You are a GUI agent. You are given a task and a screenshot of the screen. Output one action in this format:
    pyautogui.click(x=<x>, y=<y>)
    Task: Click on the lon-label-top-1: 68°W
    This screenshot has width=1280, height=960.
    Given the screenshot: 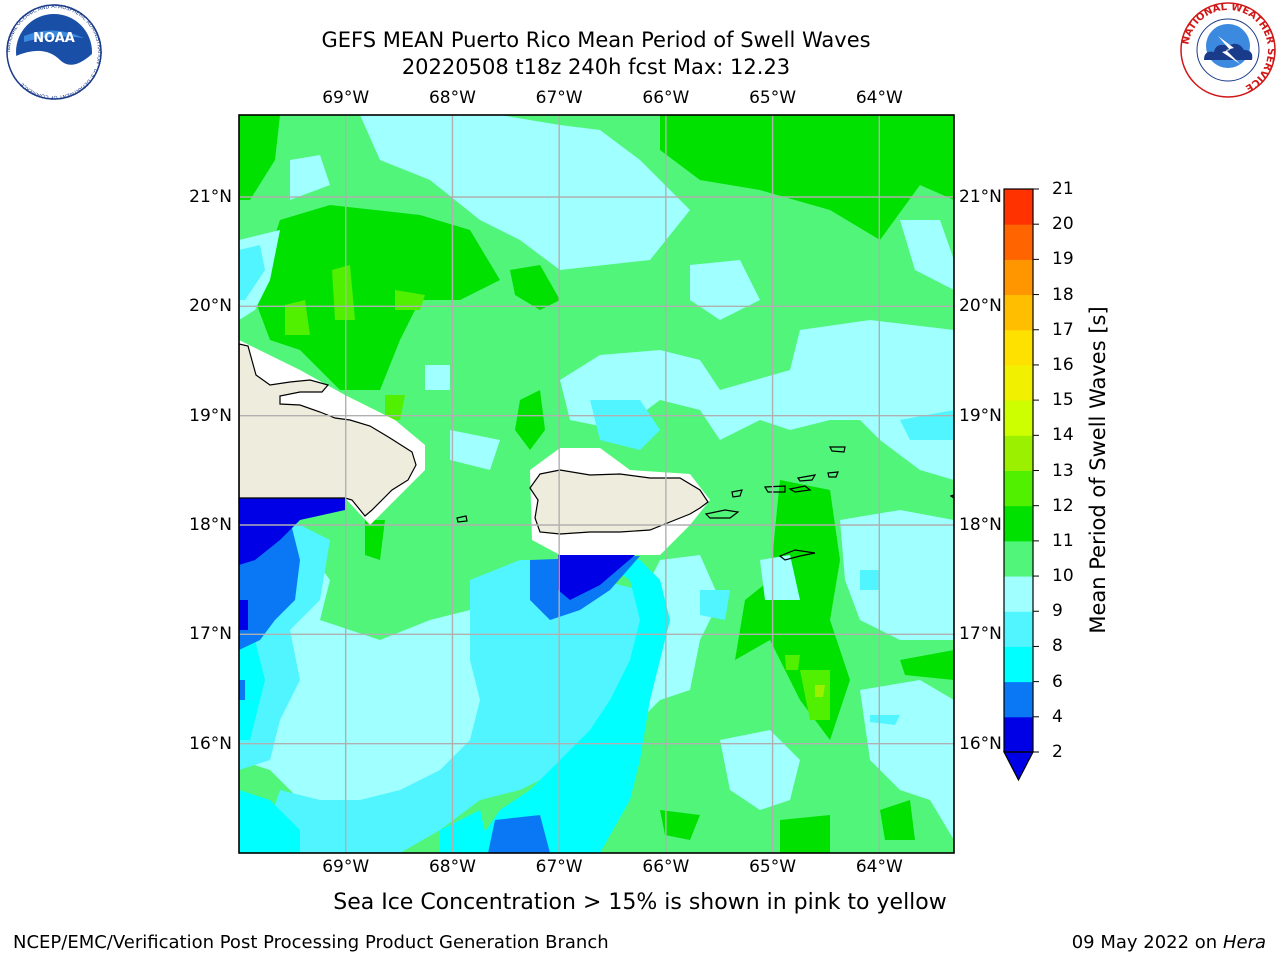 What is the action you would take?
    pyautogui.click(x=452, y=98)
    